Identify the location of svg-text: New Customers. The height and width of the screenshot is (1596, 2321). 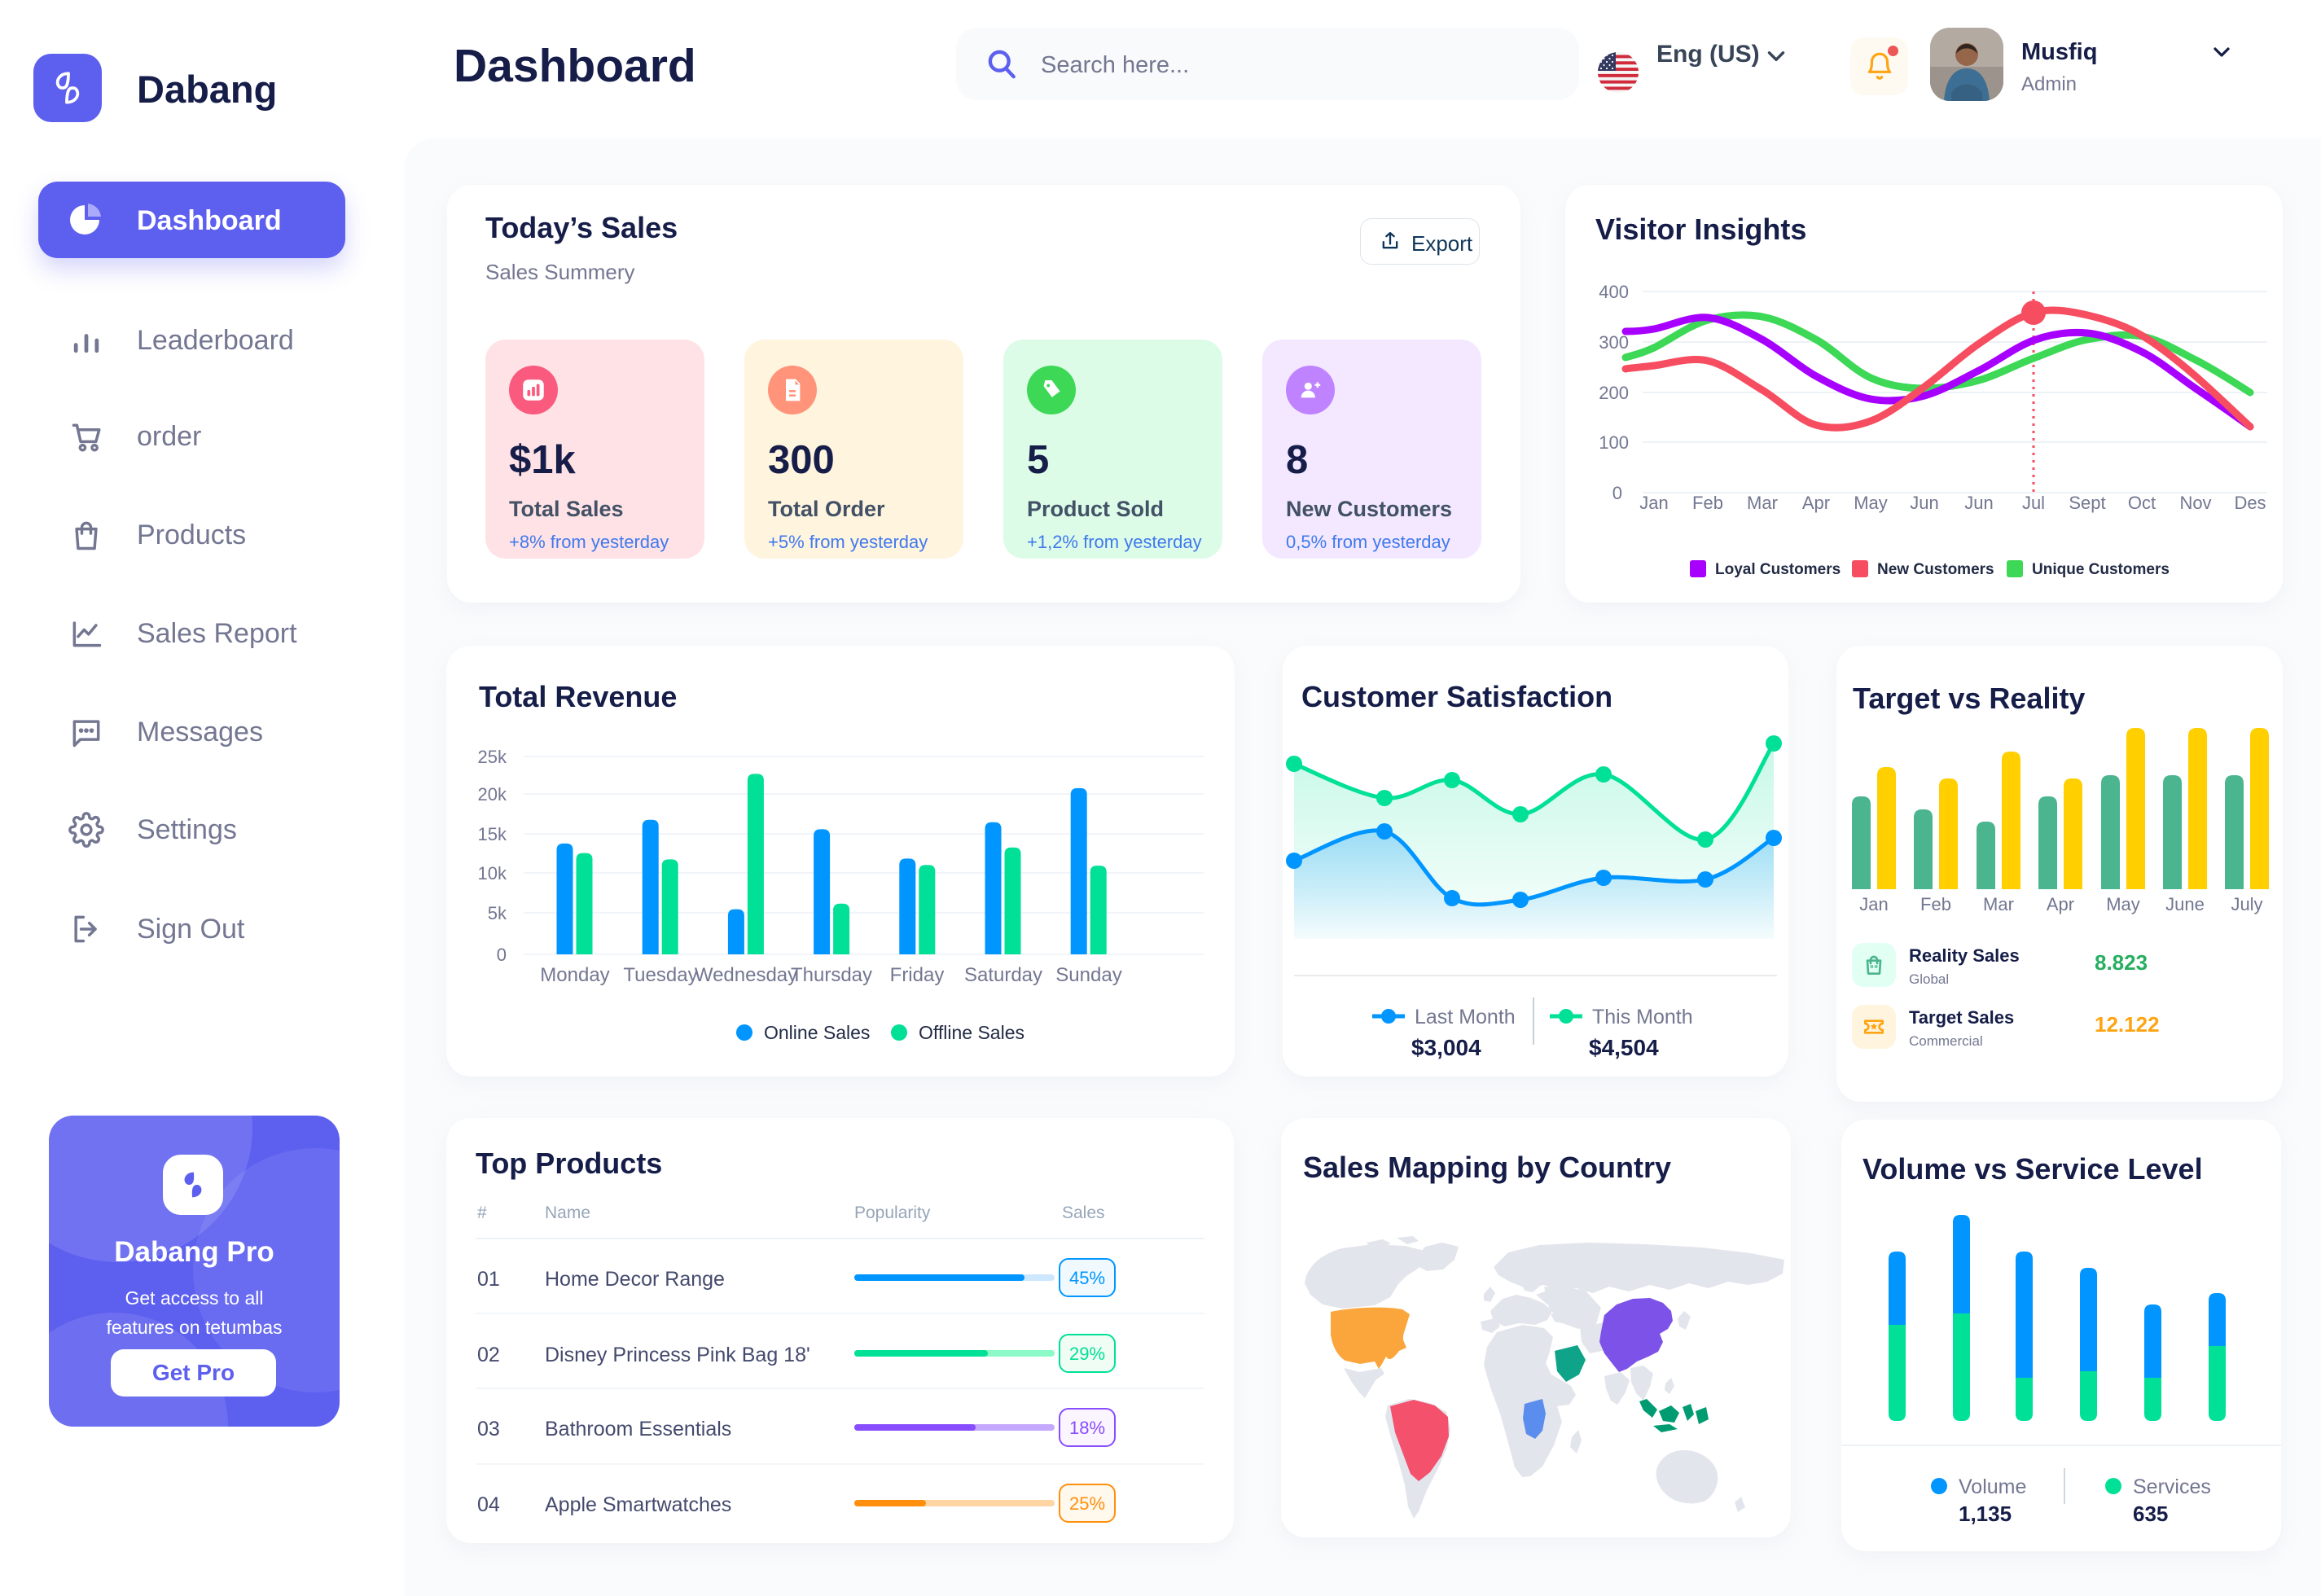
(1935, 569).